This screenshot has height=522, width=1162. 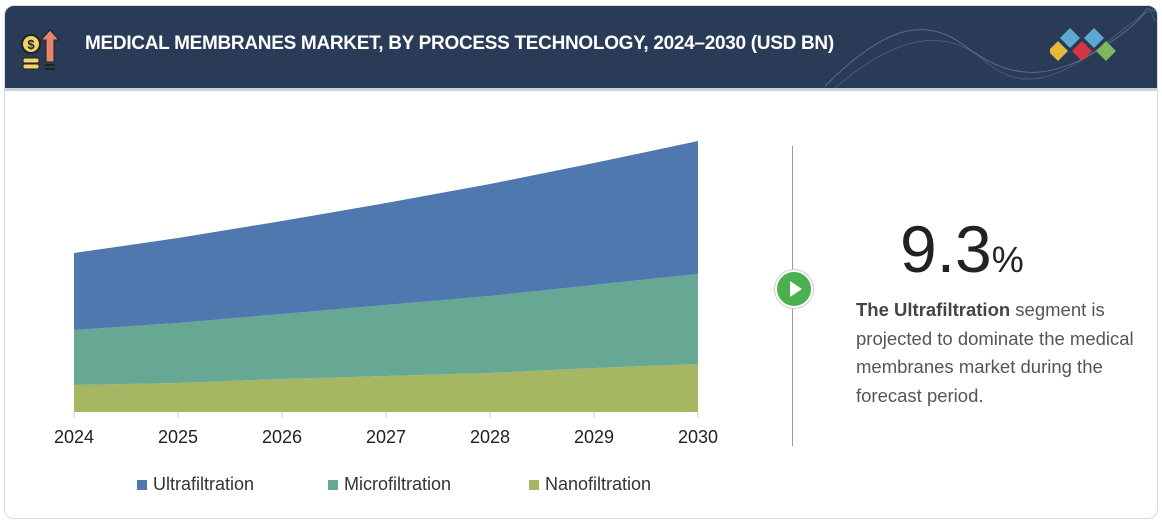 I want to click on cagr-value: 9.3%, so click(x=962, y=249).